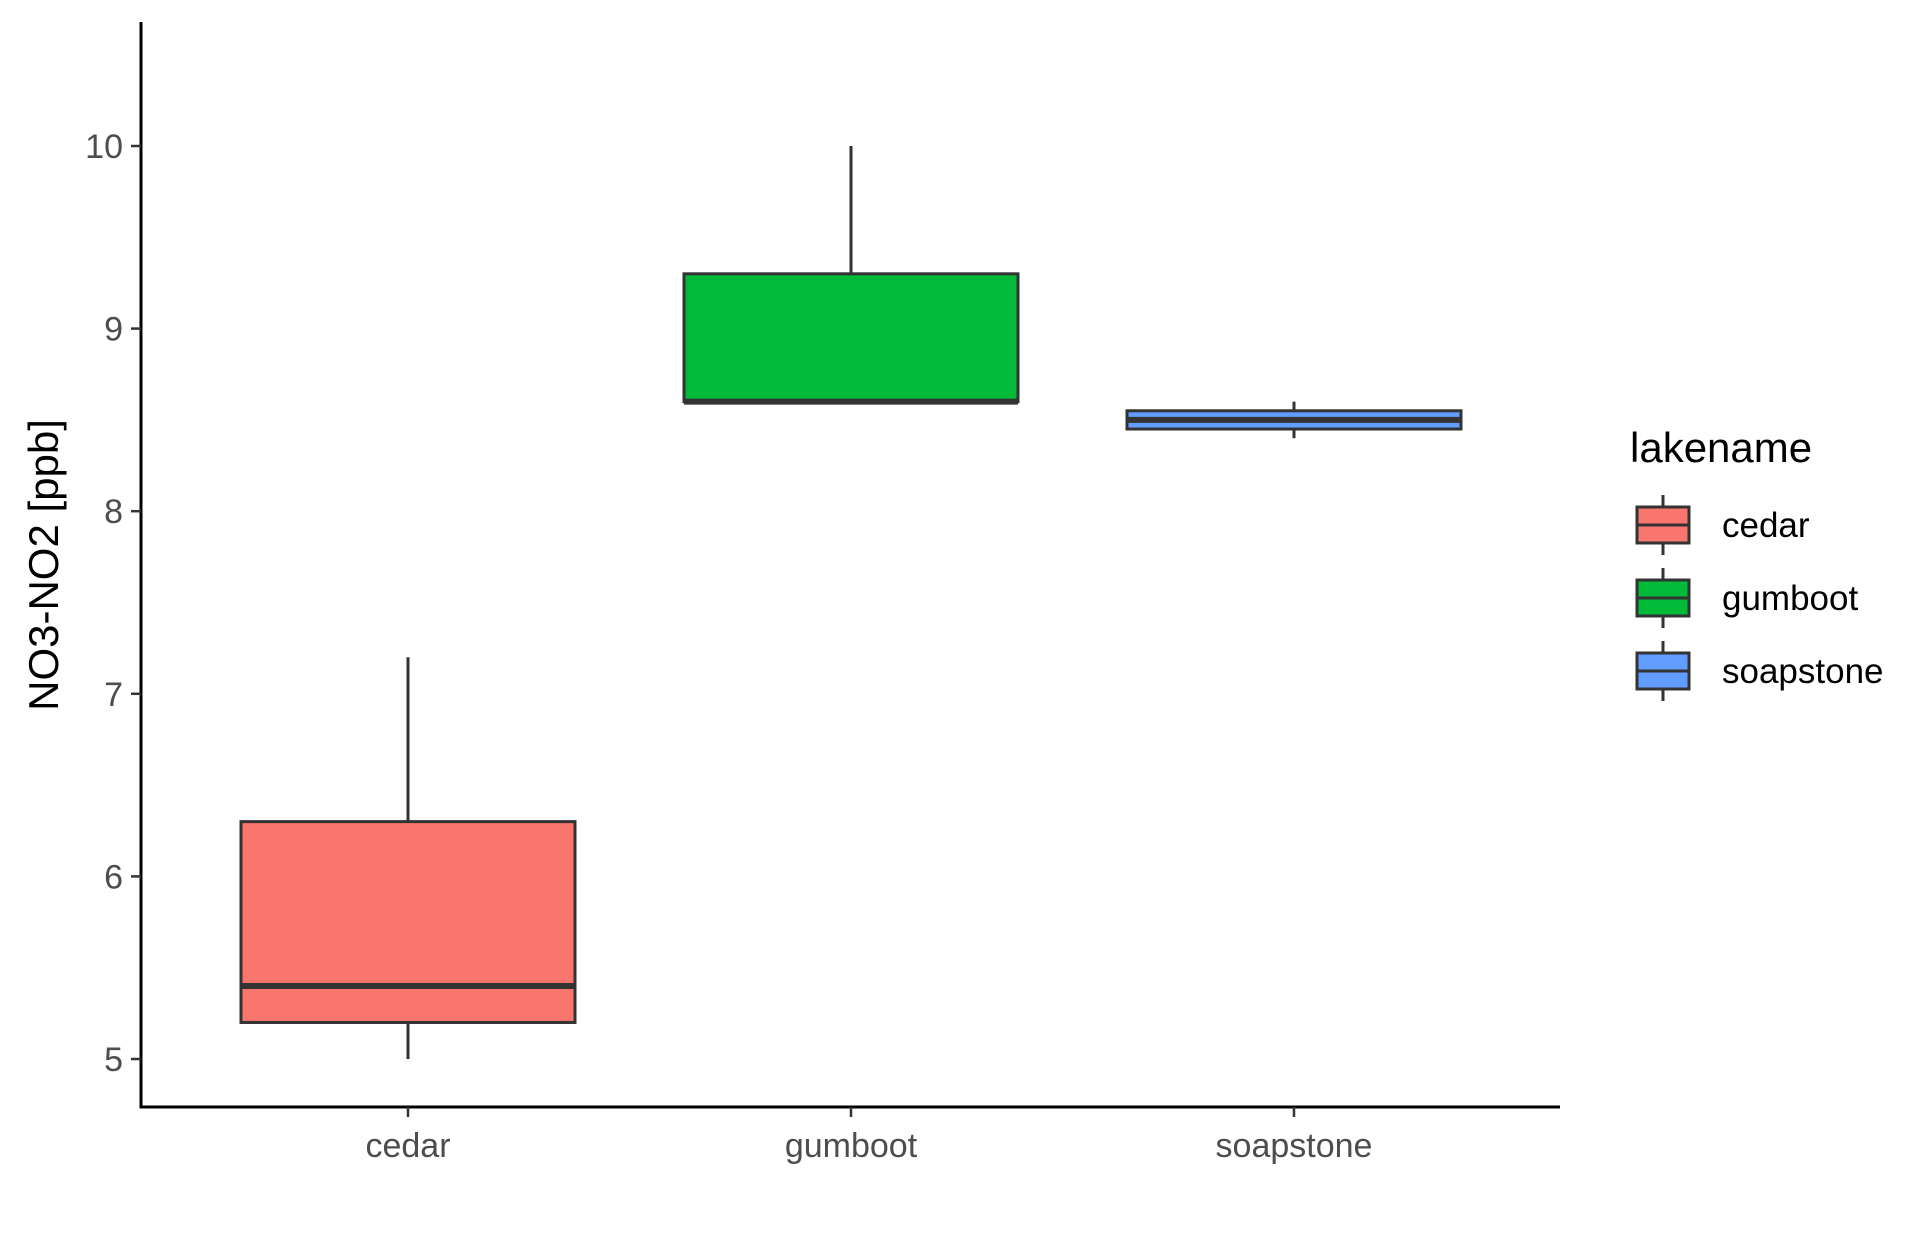 The width and height of the screenshot is (1922, 1233). What do you see at coordinates (113, 1060) in the screenshot?
I see `y-tick-label: 5` at bounding box center [113, 1060].